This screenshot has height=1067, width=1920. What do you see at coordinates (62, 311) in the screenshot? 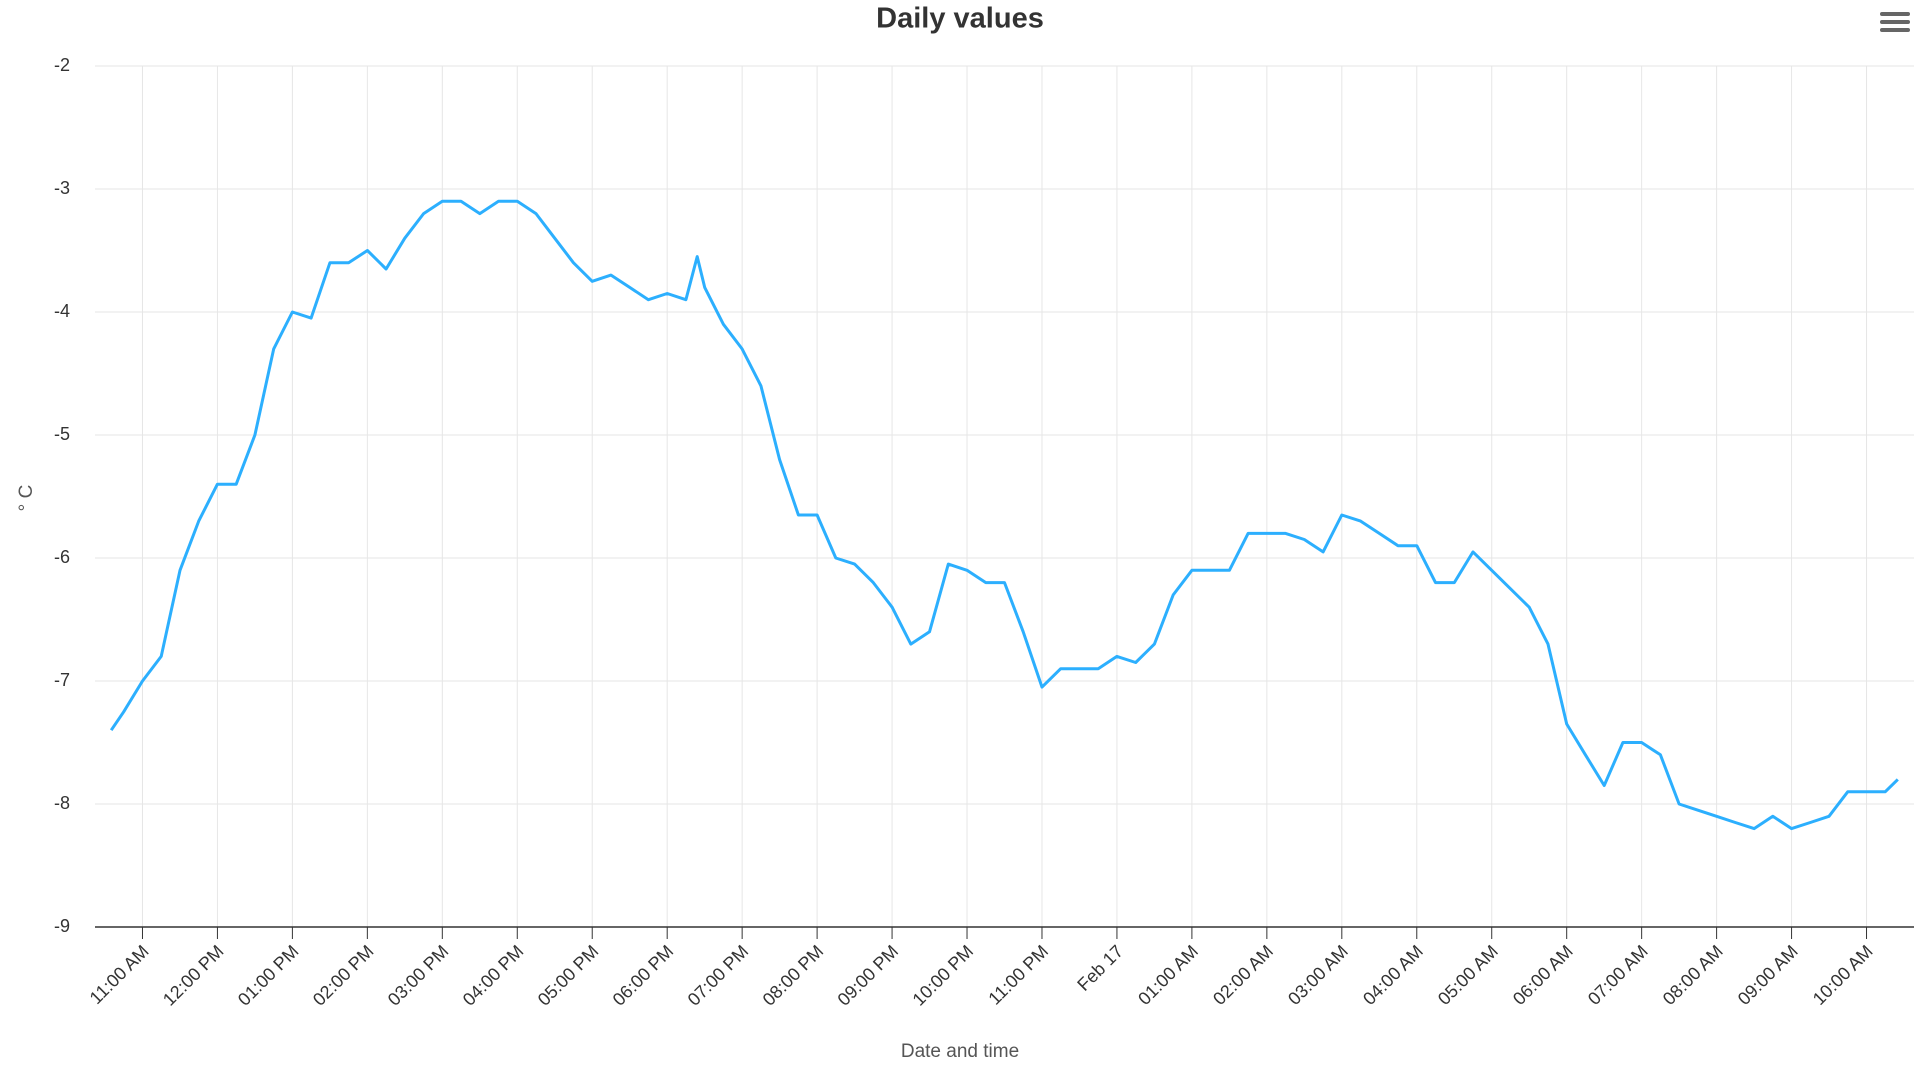
I see `y-tick-label: -4` at bounding box center [62, 311].